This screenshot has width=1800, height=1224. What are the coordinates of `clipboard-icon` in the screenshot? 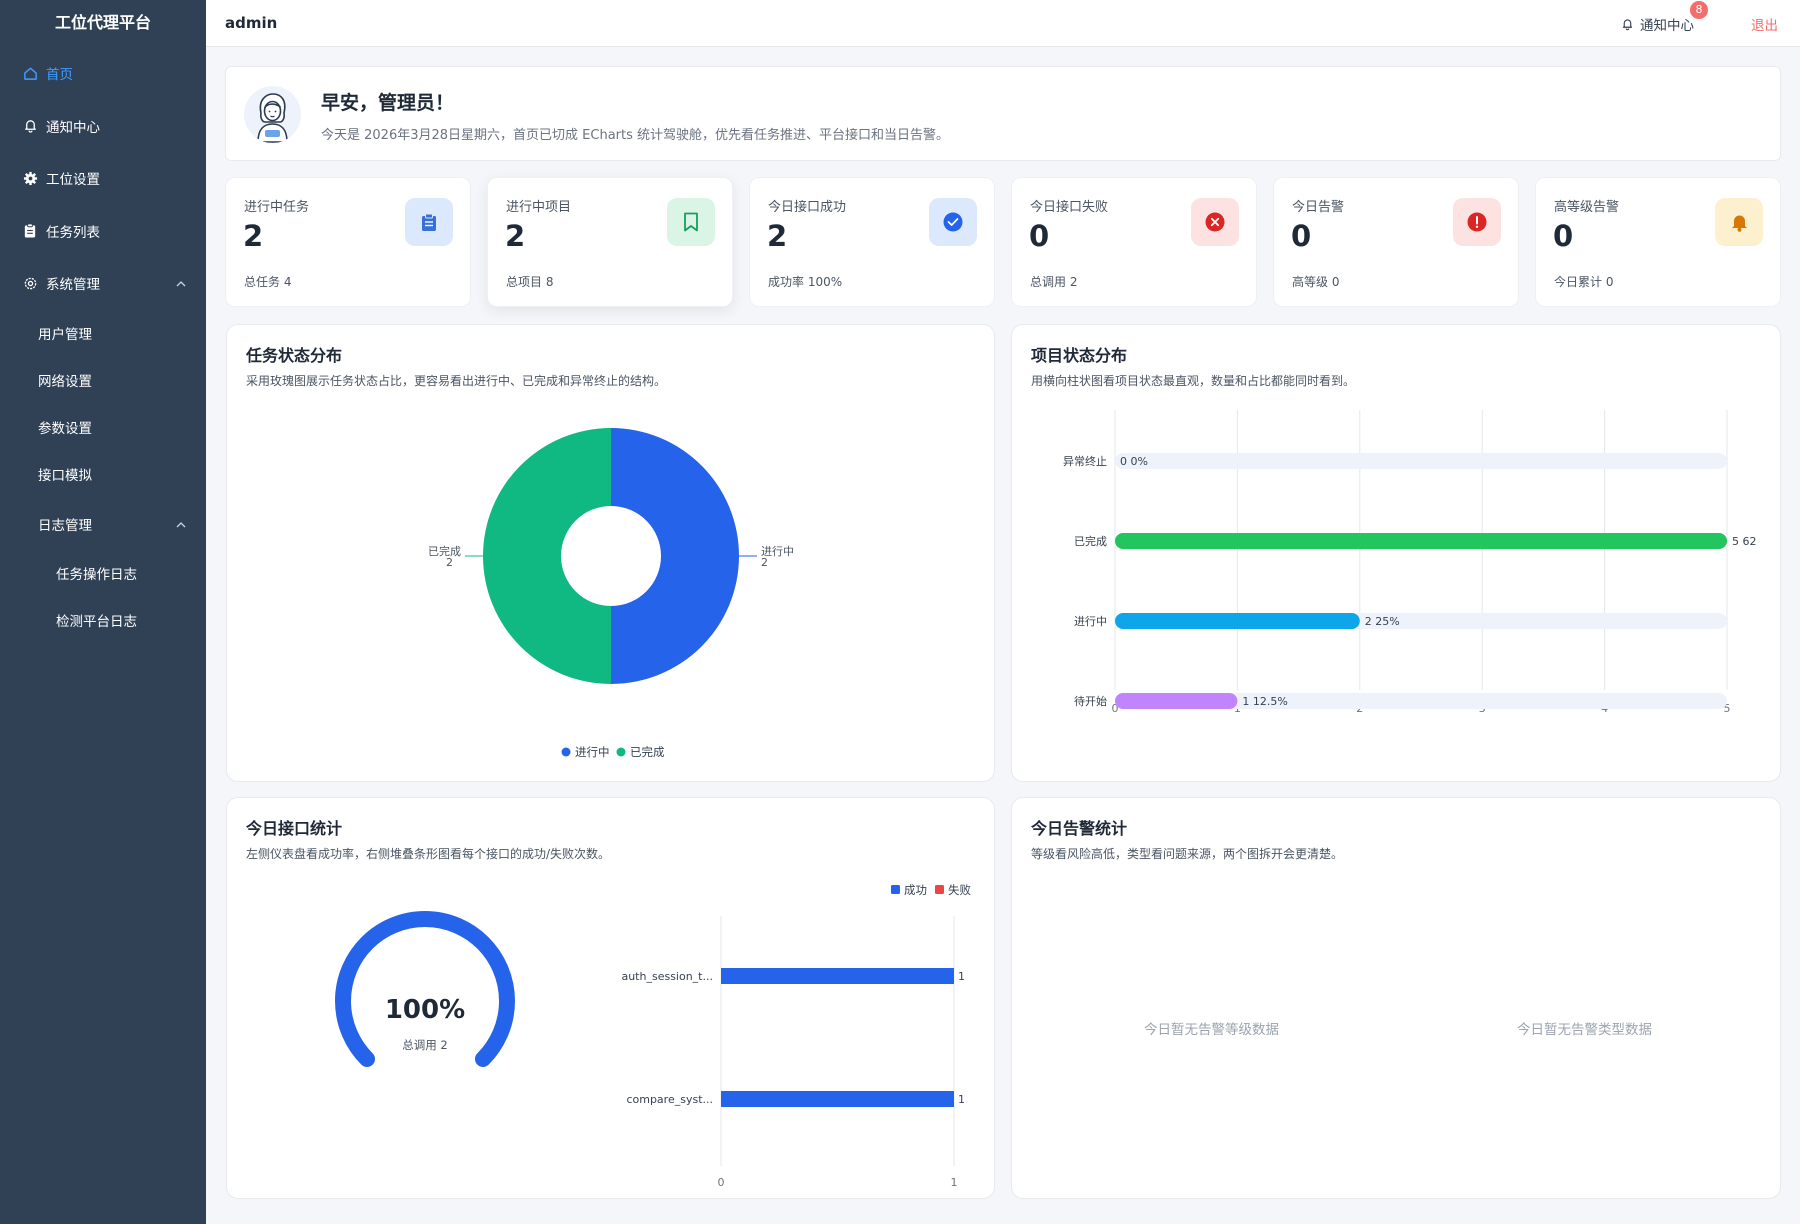 It's located at (30, 231).